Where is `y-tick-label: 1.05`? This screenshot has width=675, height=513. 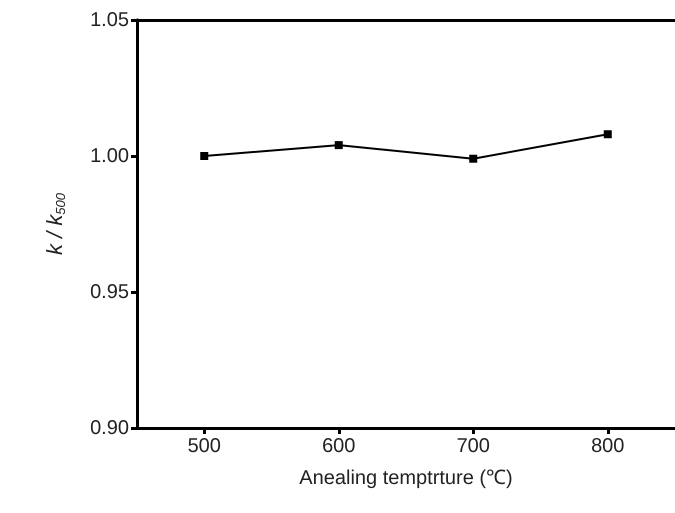
y-tick-label: 1.05 is located at coordinates (109, 20).